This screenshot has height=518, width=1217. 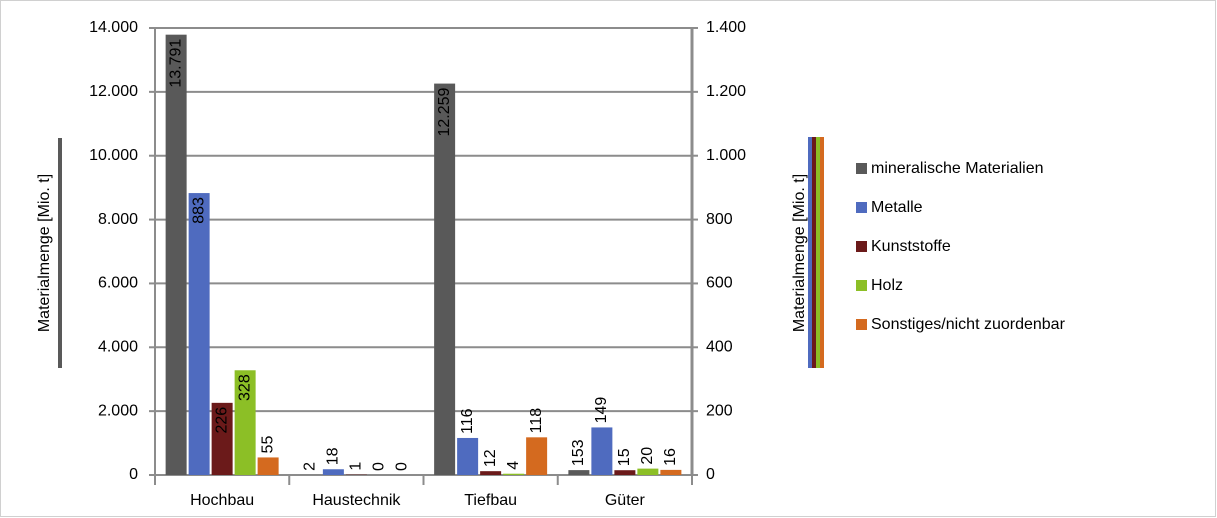 What do you see at coordinates (726, 91) in the screenshot?
I see `y2-tick-label: 1.200` at bounding box center [726, 91].